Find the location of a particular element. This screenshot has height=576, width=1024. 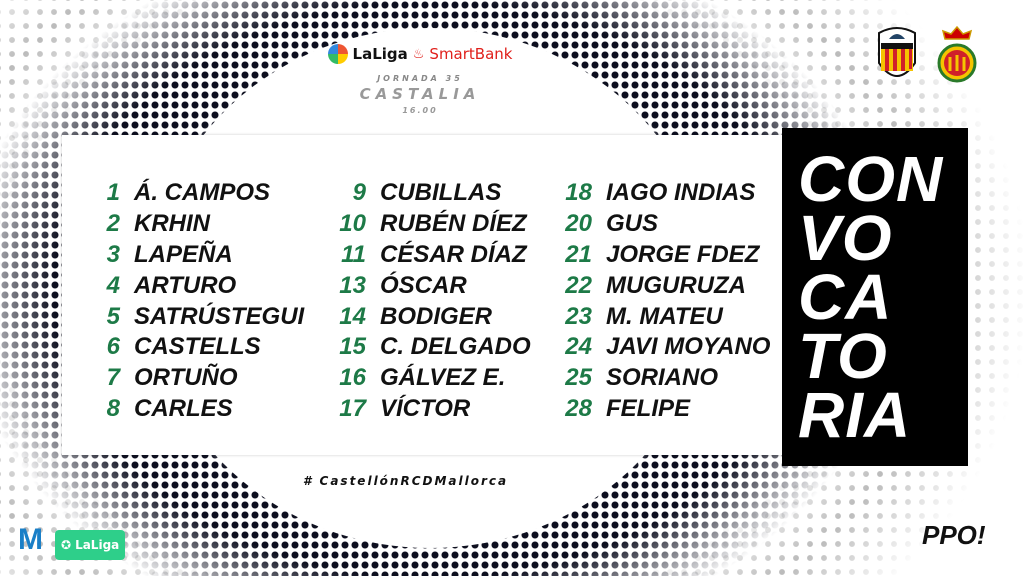

player-name: M. MATEU is located at coordinates (664, 316).